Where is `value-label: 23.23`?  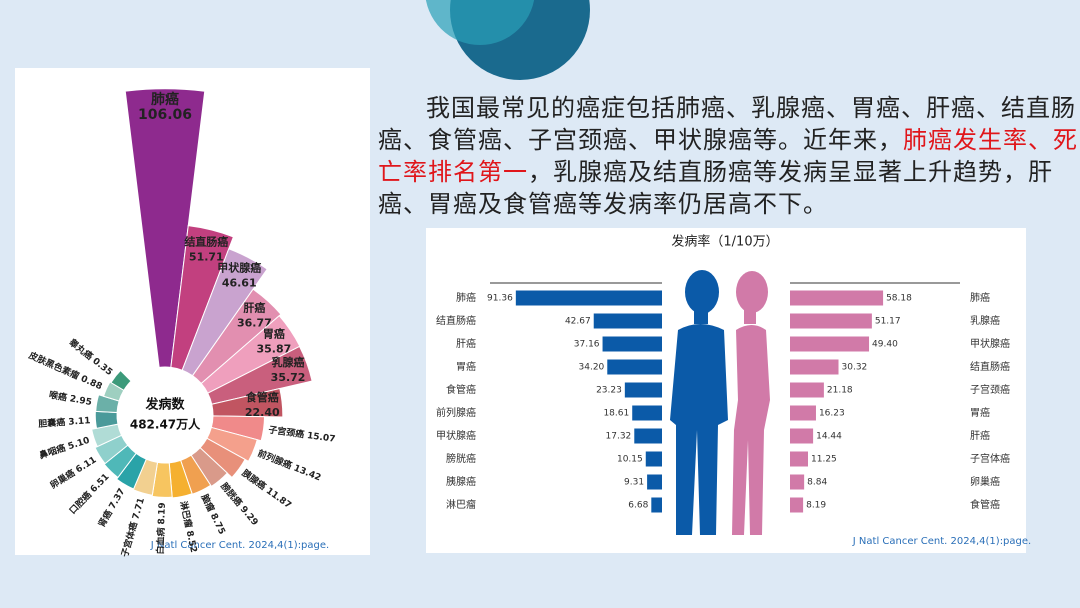 value-label: 23.23 is located at coordinates (609, 391).